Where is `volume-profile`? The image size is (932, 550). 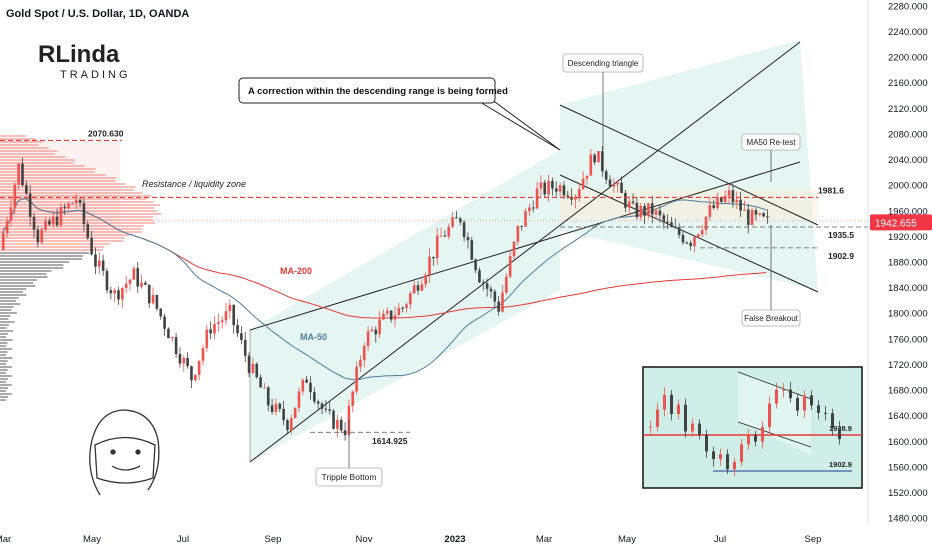 volume-profile is located at coordinates (81, 268).